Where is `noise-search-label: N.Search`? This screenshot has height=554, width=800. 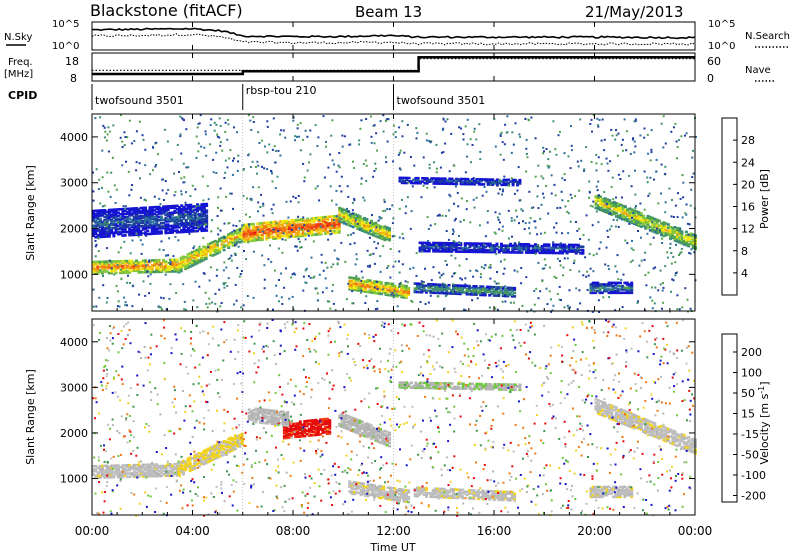
noise-search-label: N.Search is located at coordinates (767, 36).